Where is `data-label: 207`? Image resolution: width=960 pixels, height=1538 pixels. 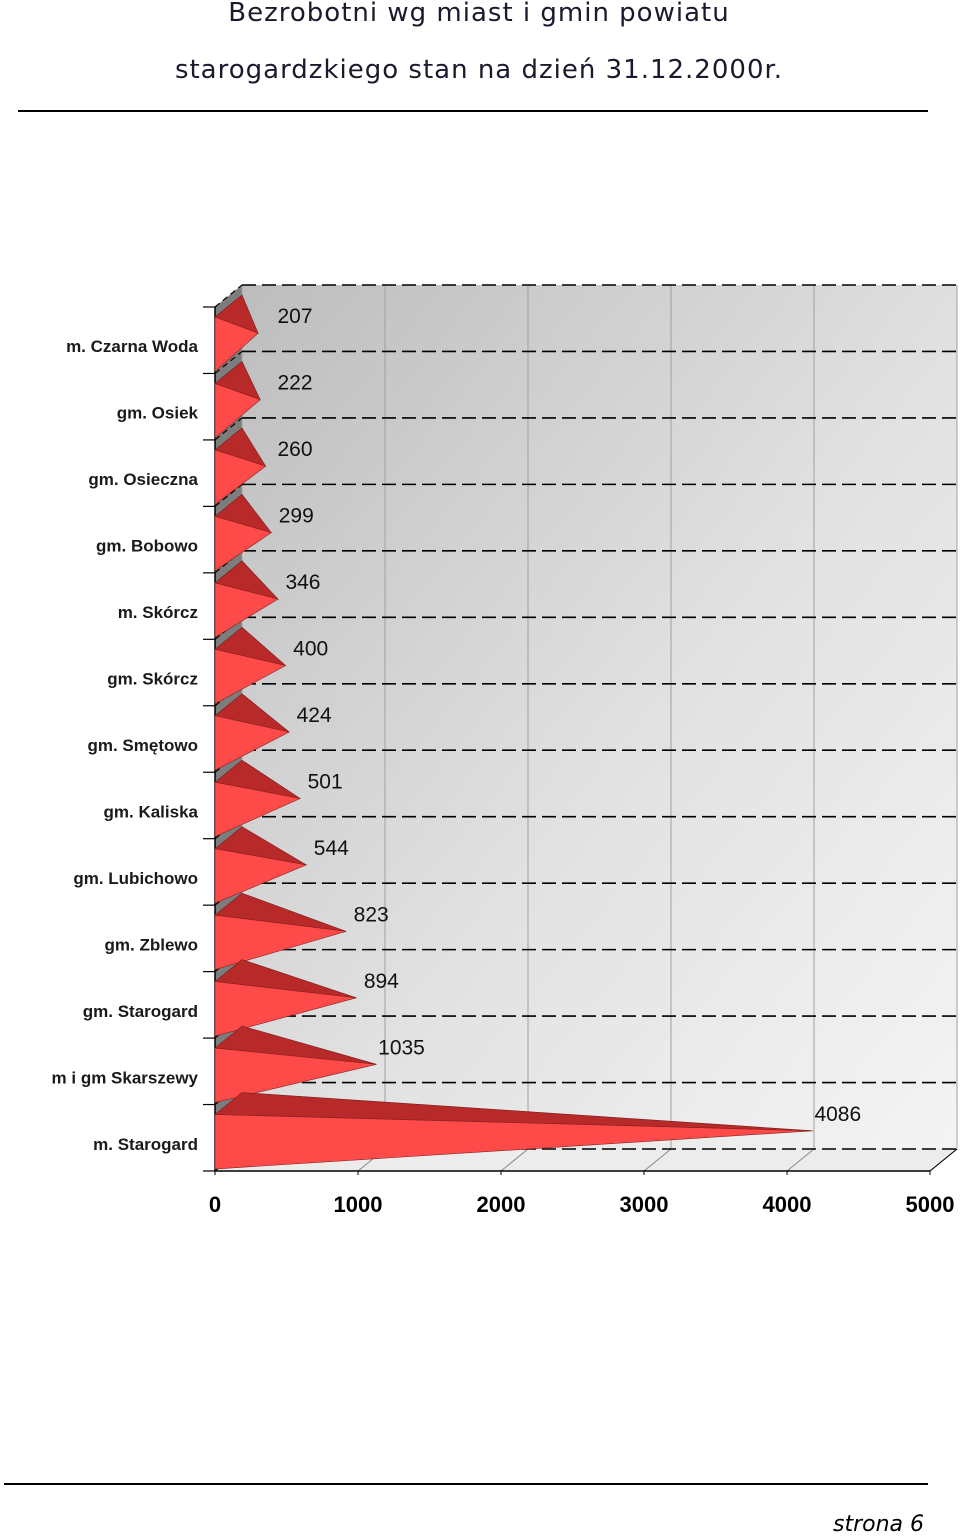 data-label: 207 is located at coordinates (294, 316).